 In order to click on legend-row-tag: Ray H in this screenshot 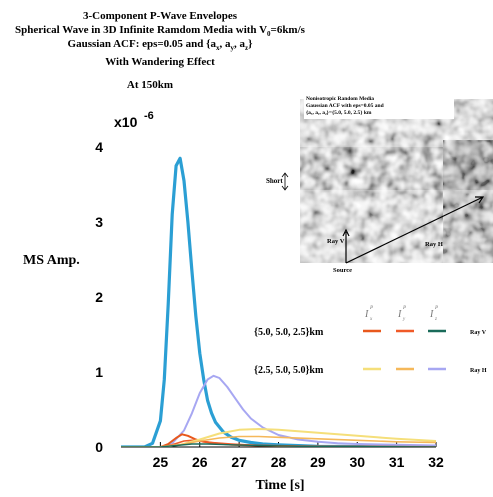, I will do `click(478, 371)`.